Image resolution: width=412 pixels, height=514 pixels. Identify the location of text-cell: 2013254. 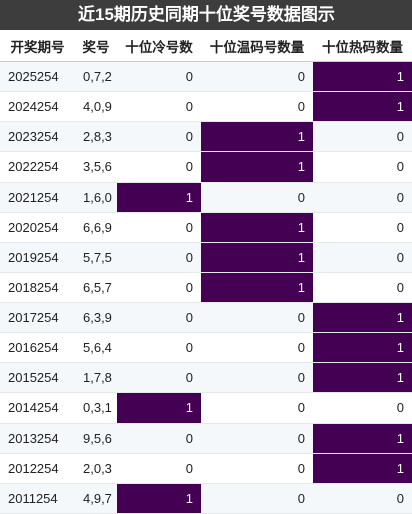
(37, 438).